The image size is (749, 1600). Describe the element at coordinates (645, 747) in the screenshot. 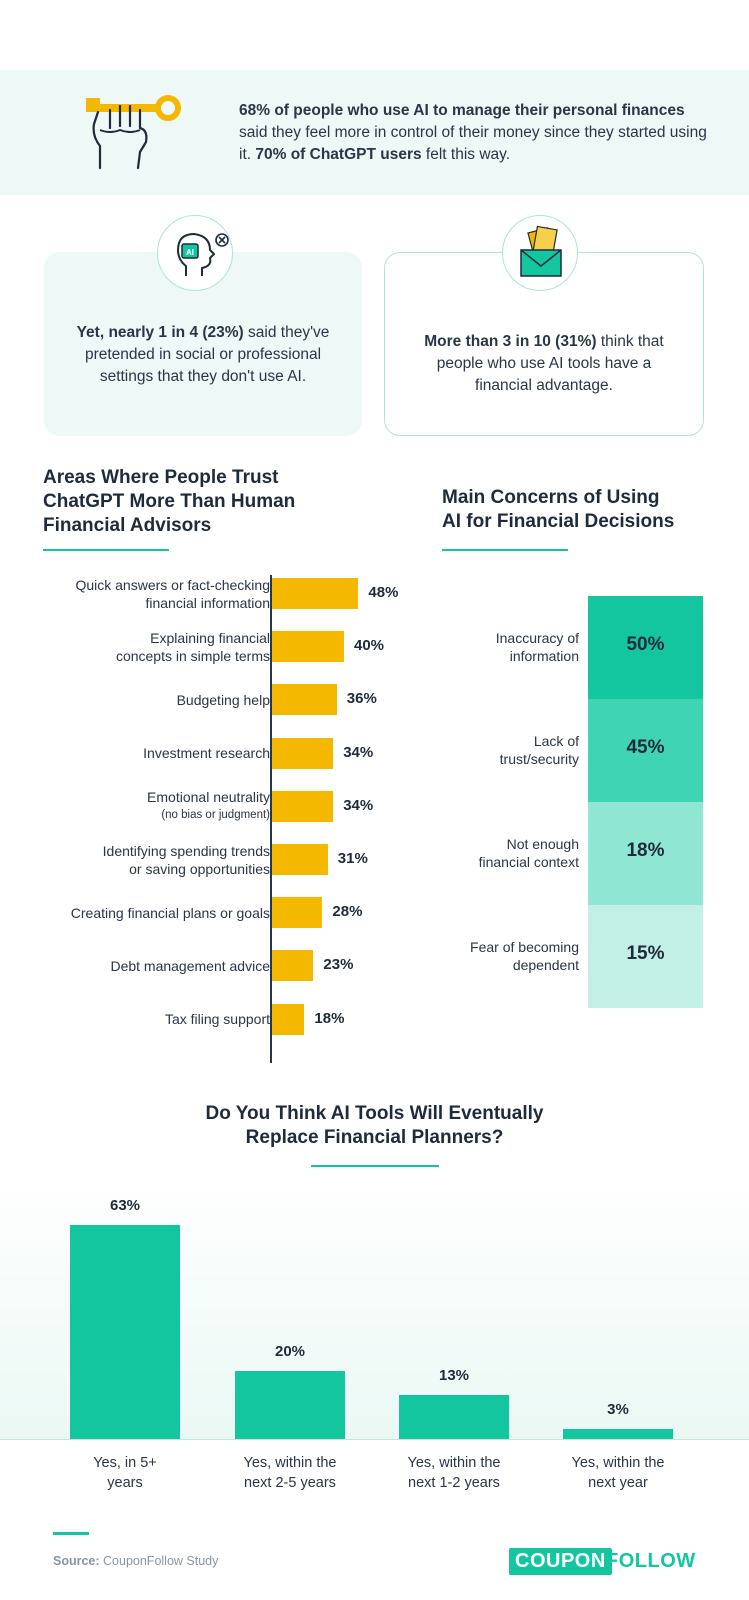

I see `concern-value-label: 45%` at that location.